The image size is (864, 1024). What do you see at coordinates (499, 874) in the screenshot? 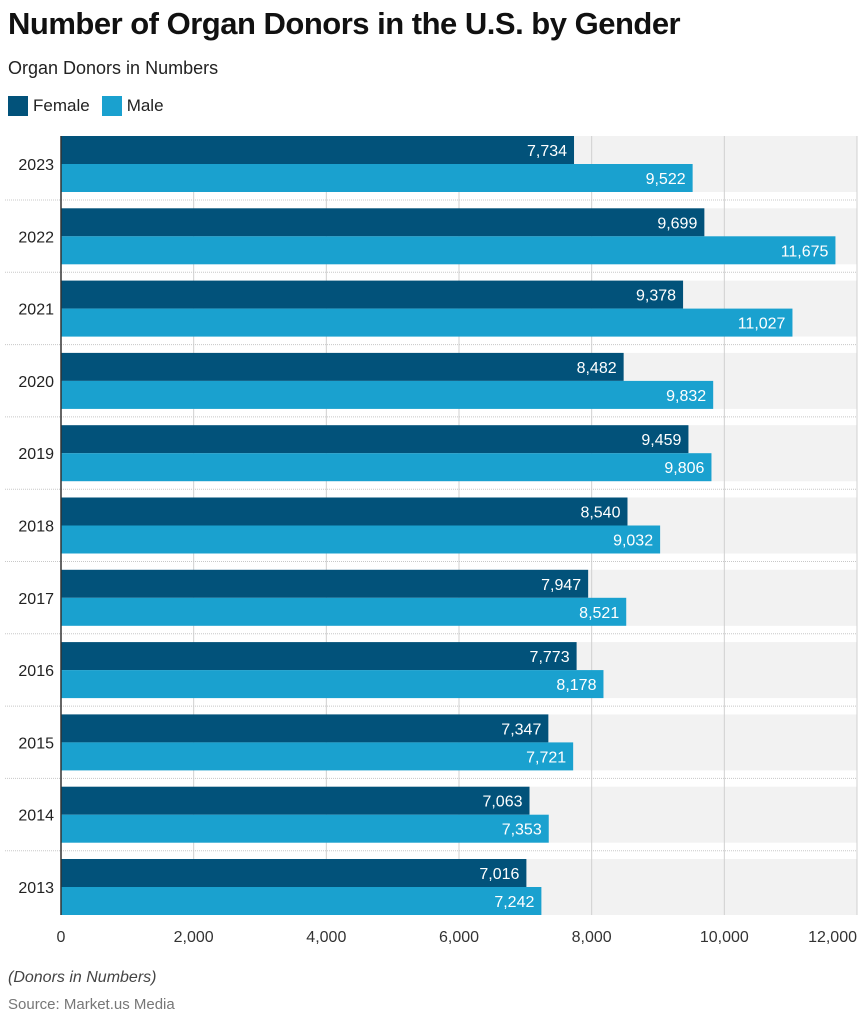
I see `data-label-female-2013: 7,016` at bounding box center [499, 874].